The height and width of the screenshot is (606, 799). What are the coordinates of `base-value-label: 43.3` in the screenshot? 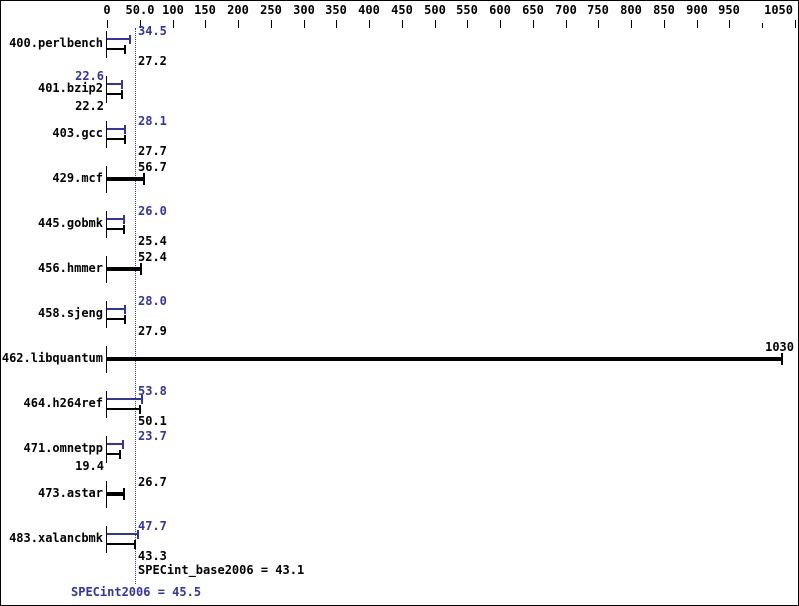 It's located at (152, 556).